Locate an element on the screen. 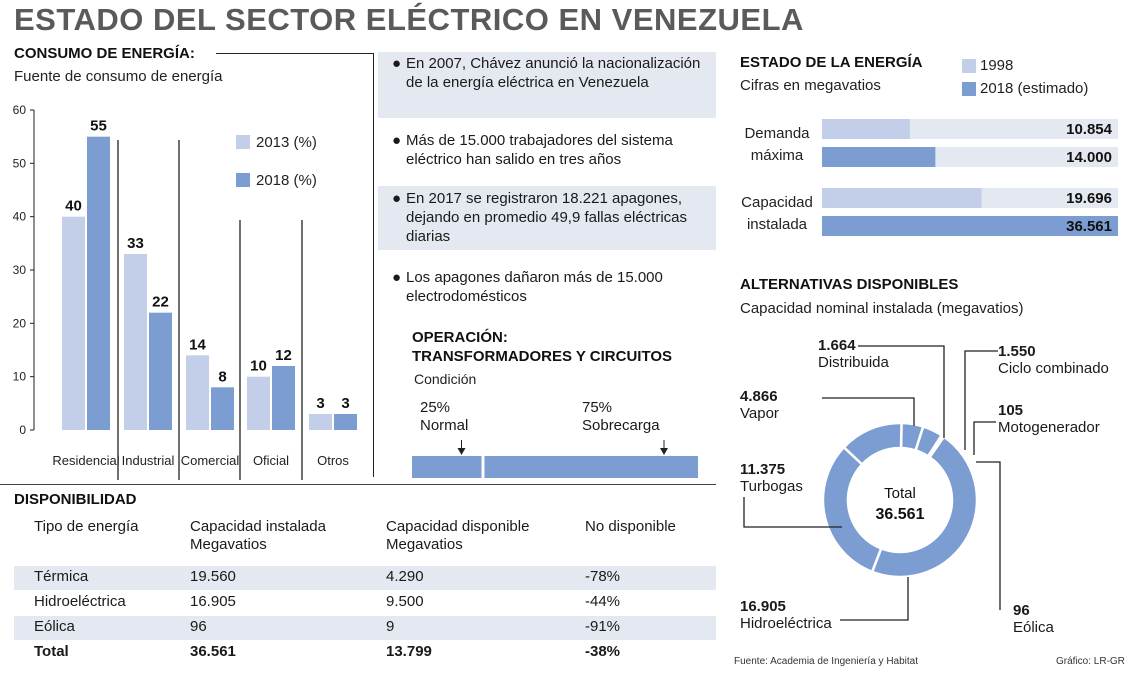 The width and height of the screenshot is (1132, 677). bar-value-label: 33 is located at coordinates (135, 243).